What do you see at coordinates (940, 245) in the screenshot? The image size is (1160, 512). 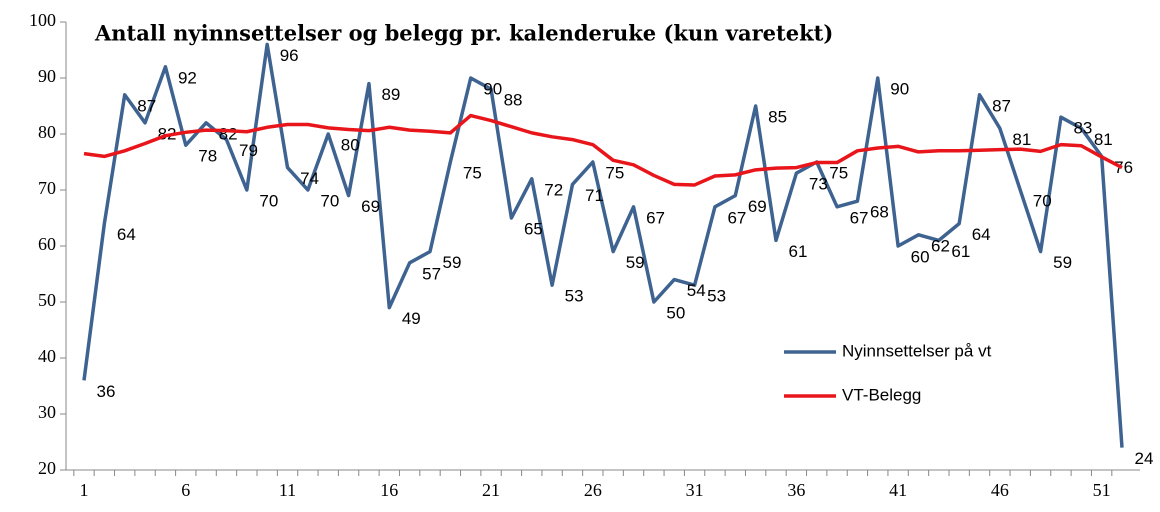 I see `data-label: 62` at bounding box center [940, 245].